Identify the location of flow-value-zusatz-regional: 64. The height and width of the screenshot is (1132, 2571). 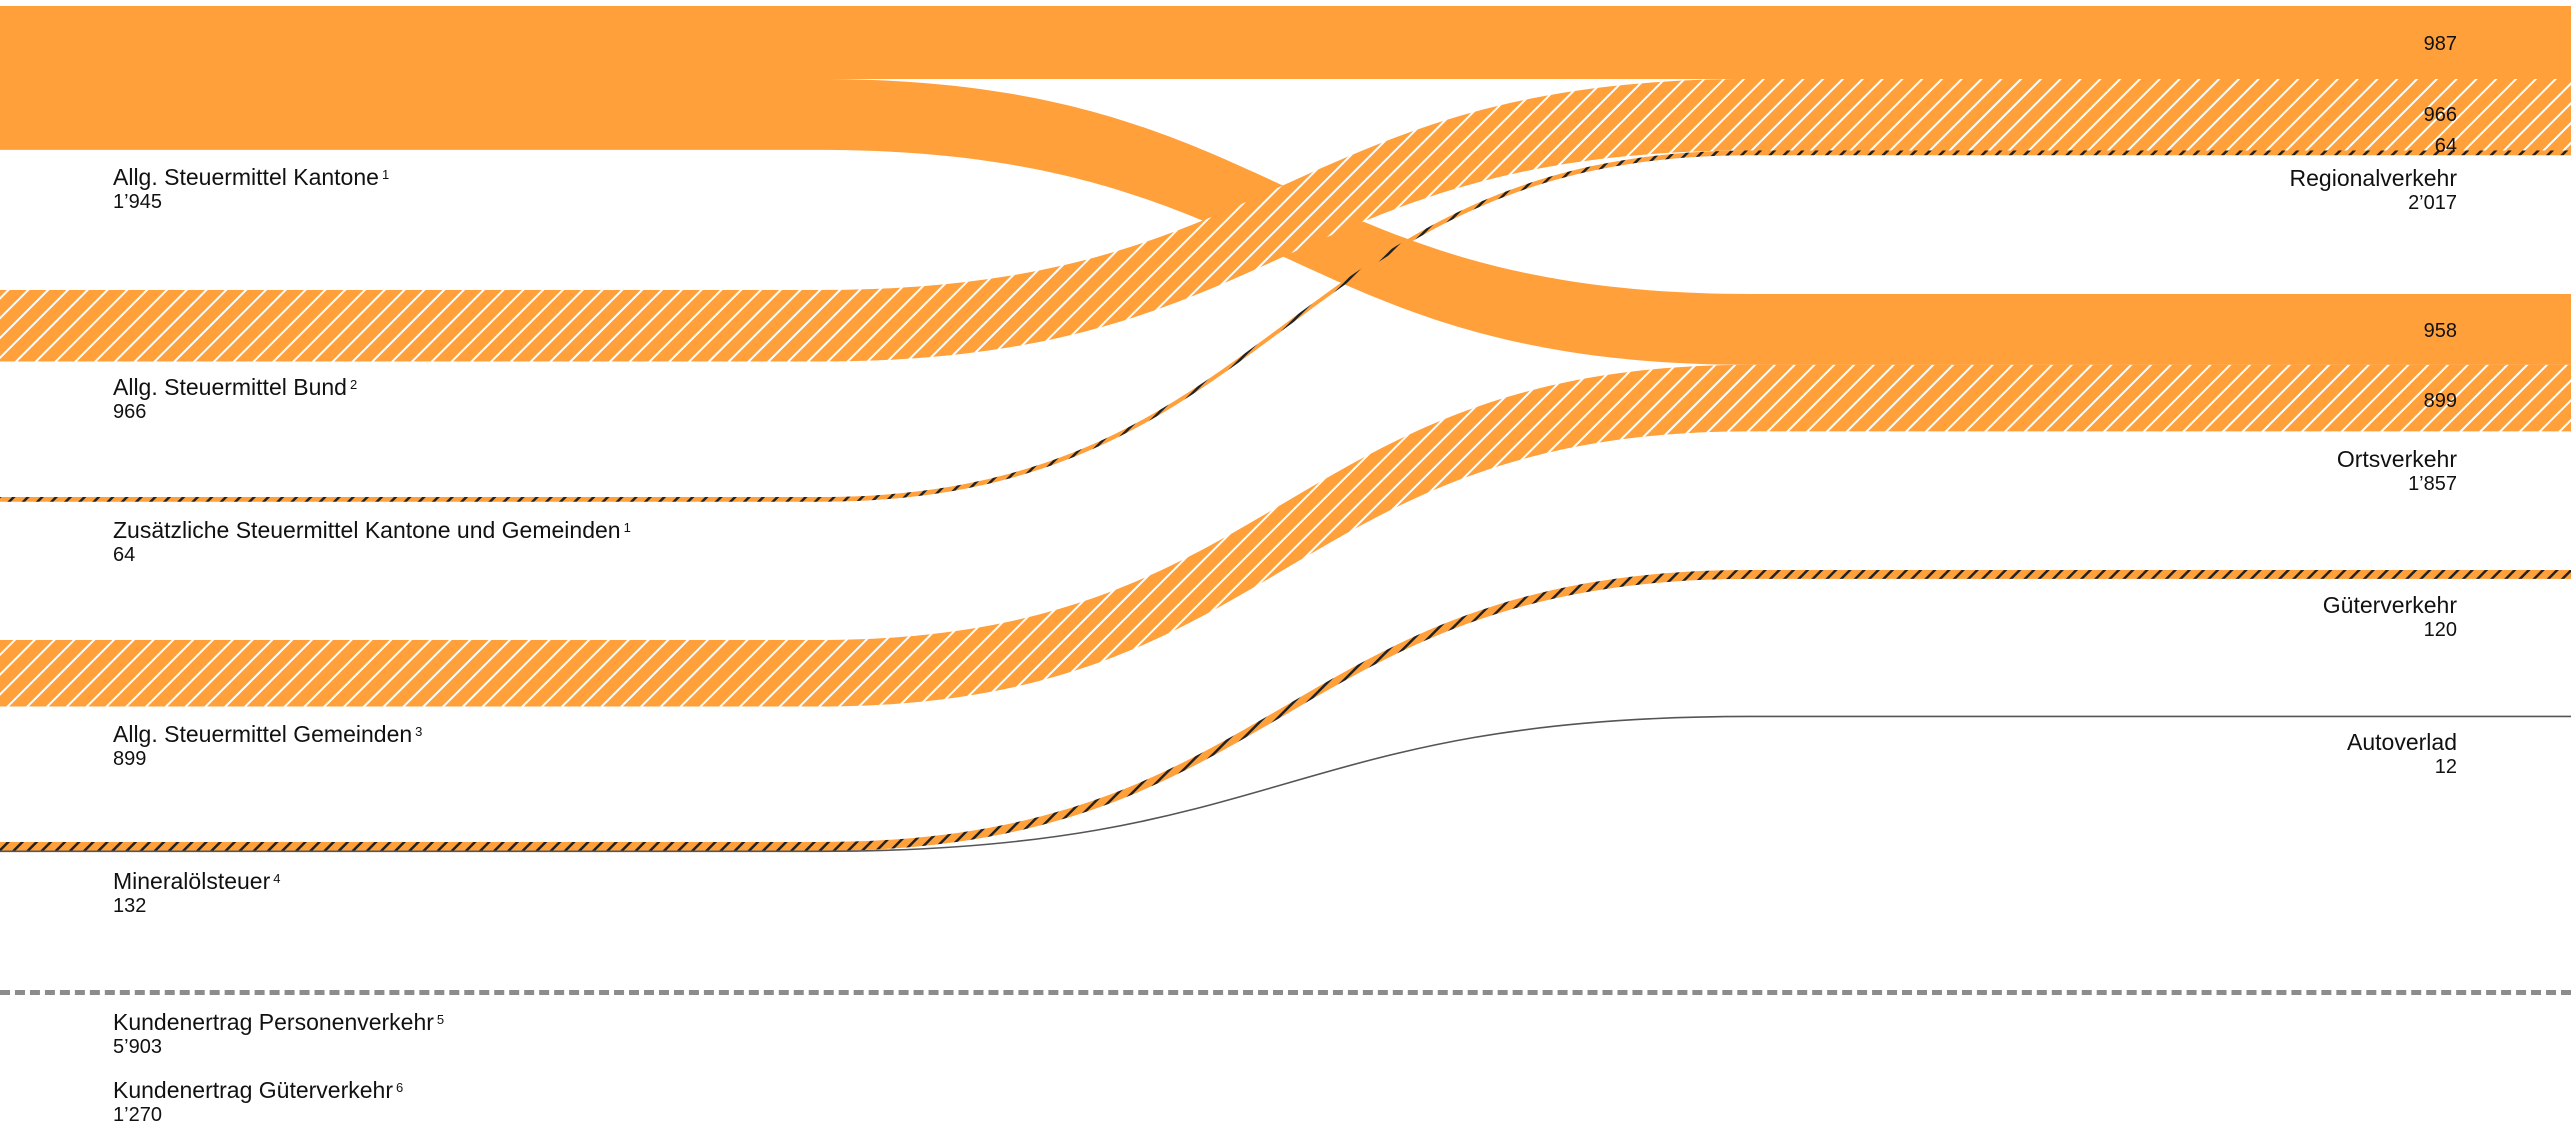
(2445, 146).